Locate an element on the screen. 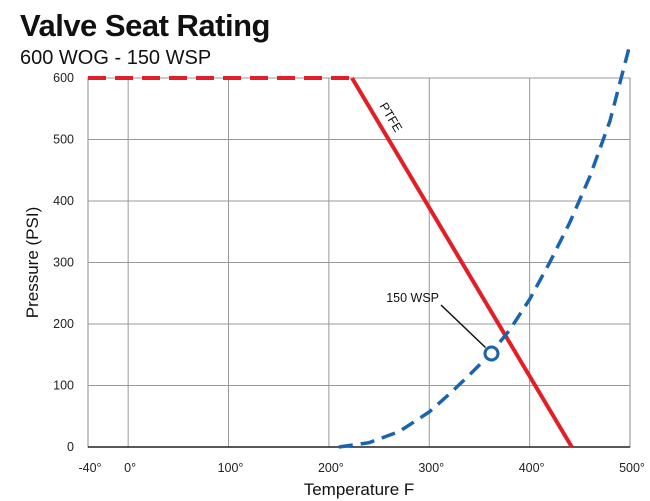 This screenshot has height=501, width=650. wsp-label: 150 WSP is located at coordinates (412, 298).